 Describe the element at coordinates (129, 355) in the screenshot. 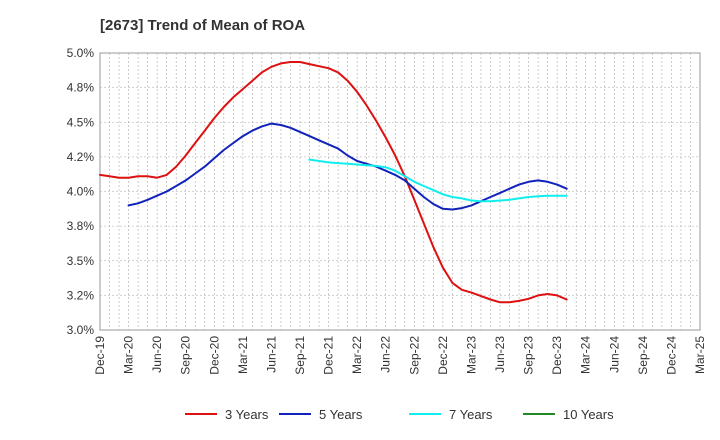

I see `x-tick-label: Mar-20` at that location.